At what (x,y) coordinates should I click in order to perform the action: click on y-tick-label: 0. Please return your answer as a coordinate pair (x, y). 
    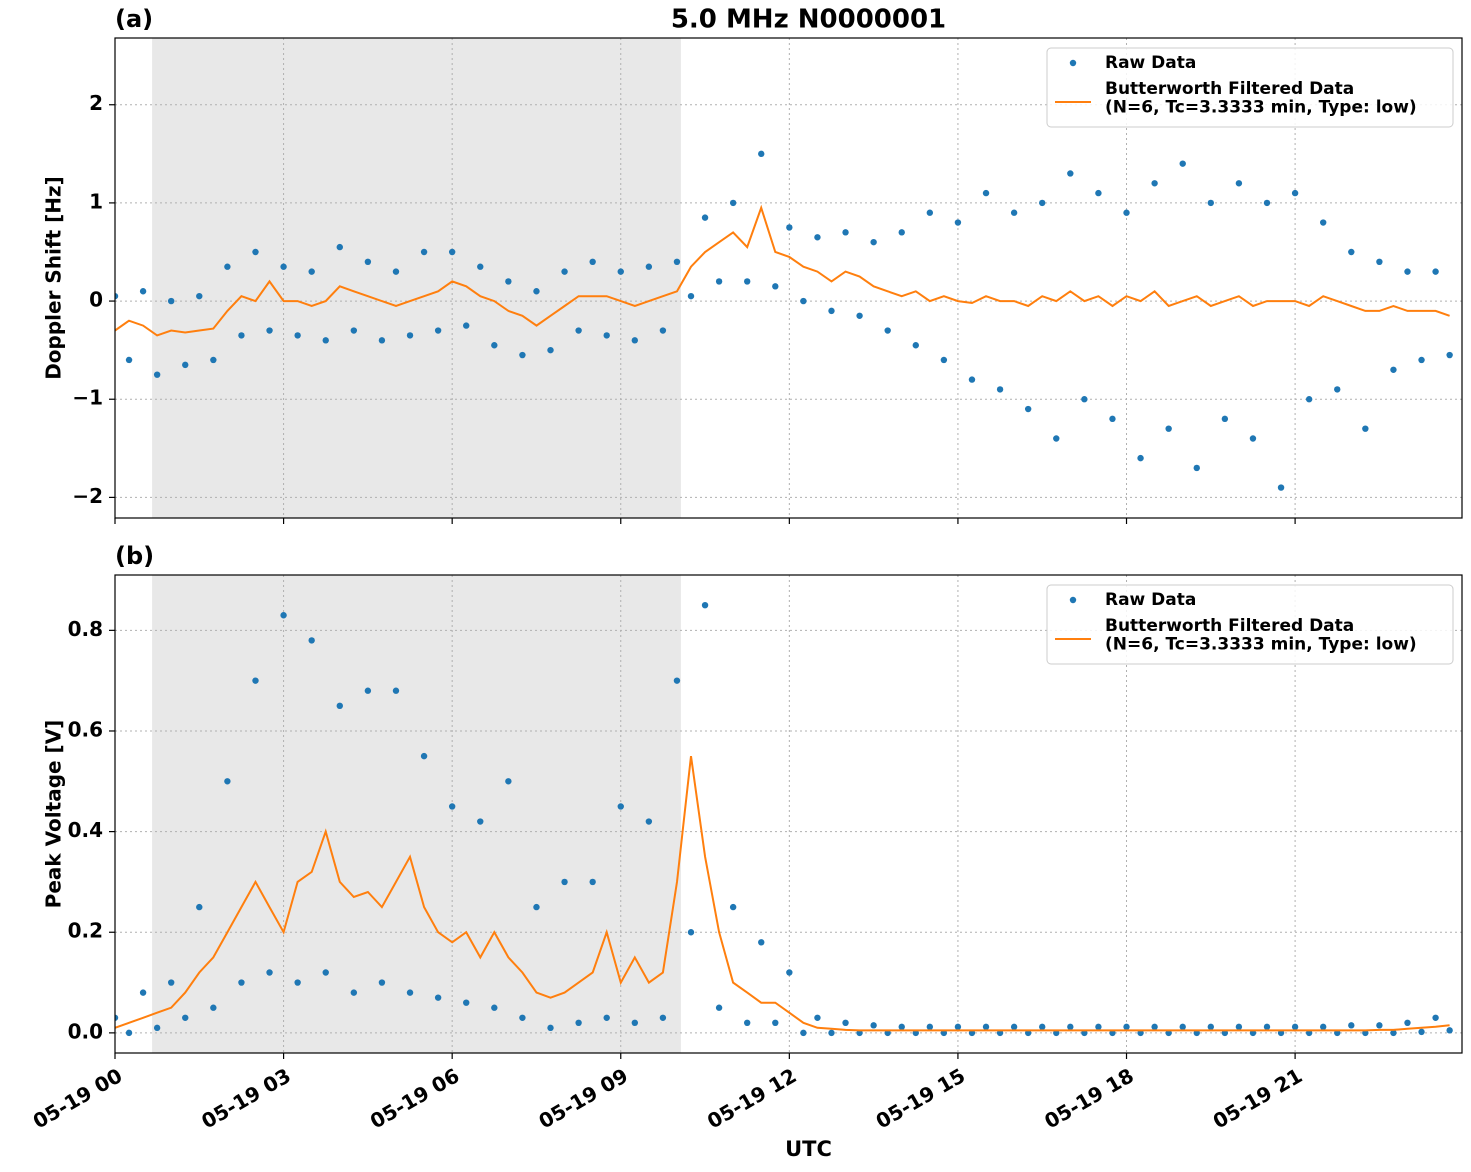
    Looking at the image, I should click on (96, 300).